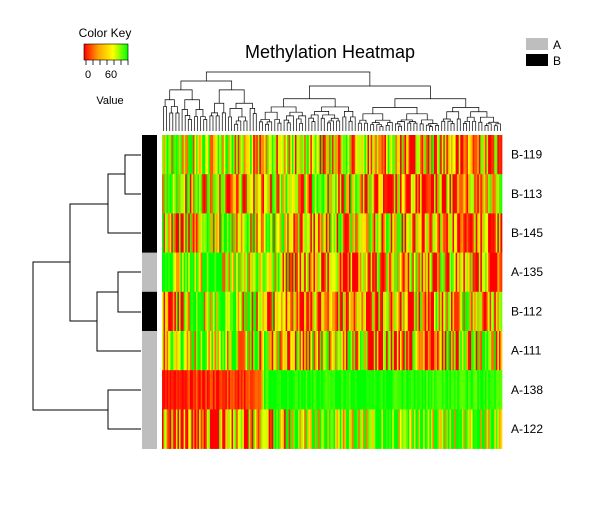  What do you see at coordinates (288, 78) in the screenshot?
I see `column-dendrogram-root` at bounding box center [288, 78].